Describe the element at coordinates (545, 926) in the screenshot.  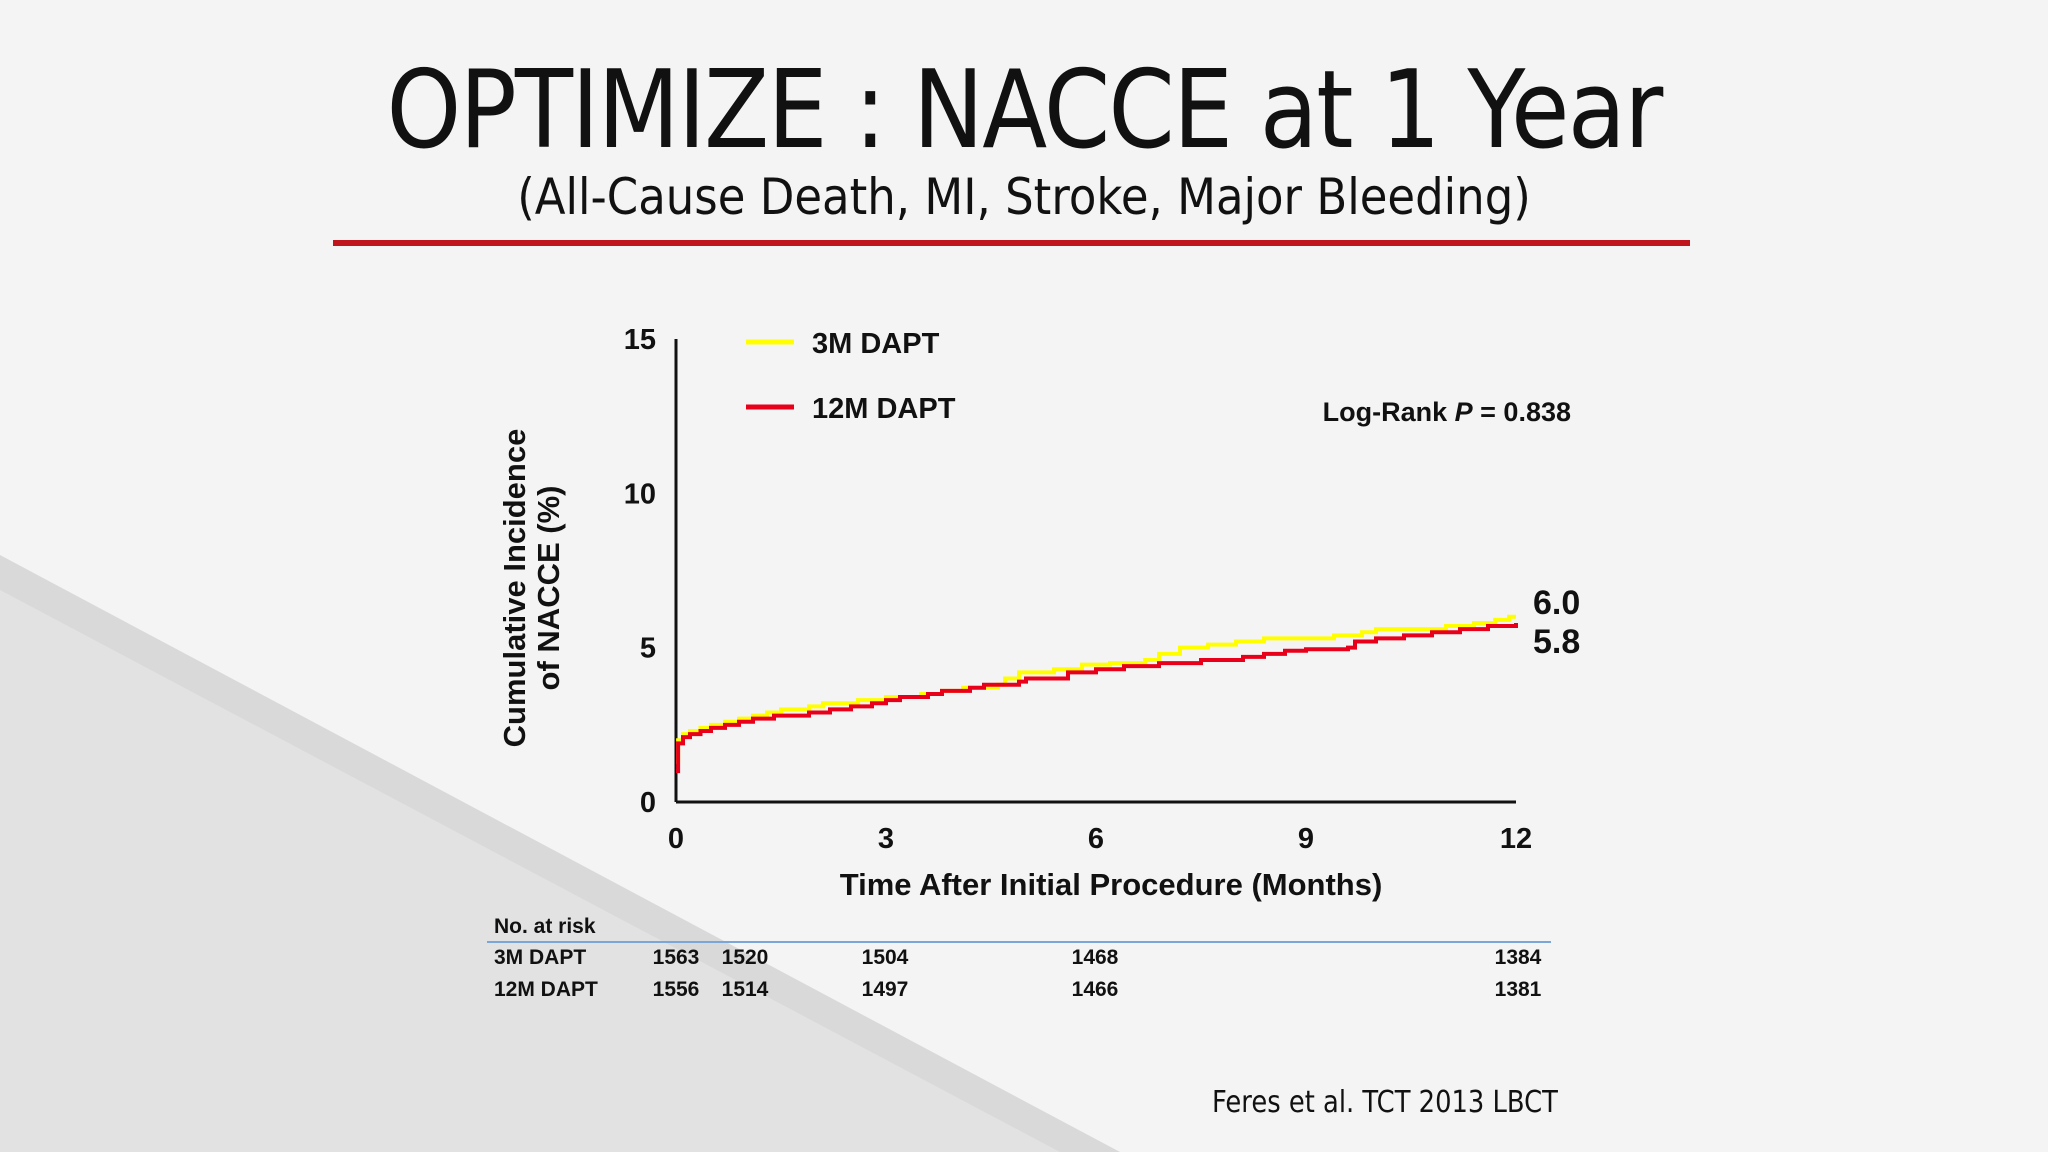
I see `risk-table-header: No. at risk` at that location.